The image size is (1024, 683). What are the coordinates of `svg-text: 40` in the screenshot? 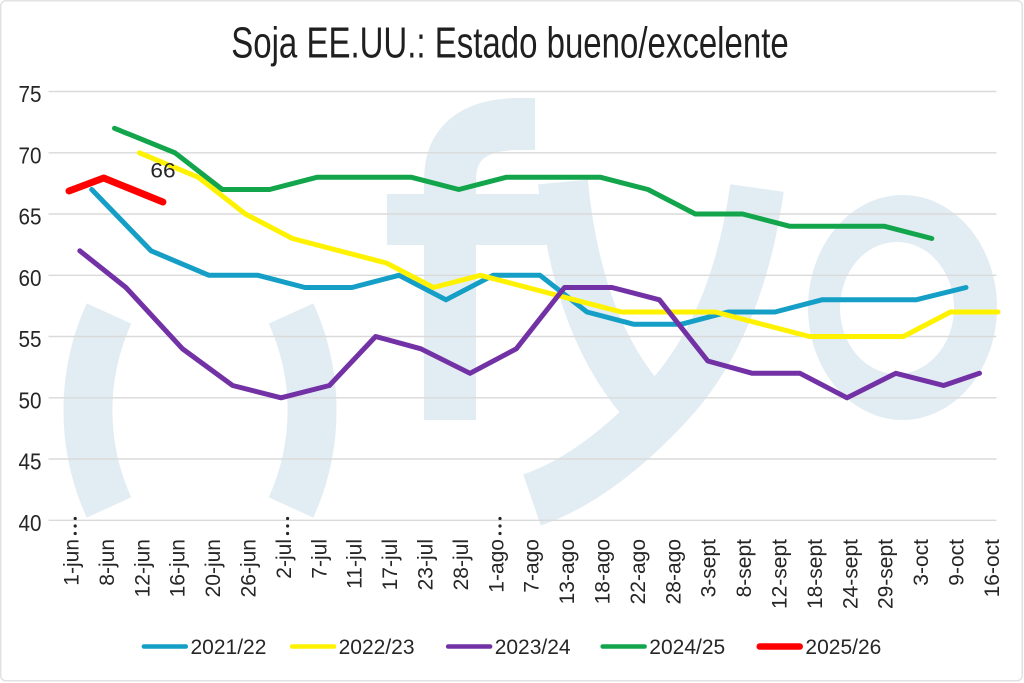 It's located at (29, 523).